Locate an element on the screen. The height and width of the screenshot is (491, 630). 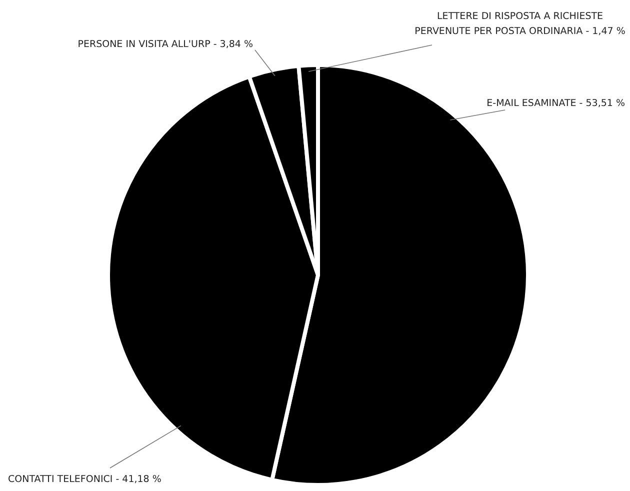
slice-label: E-MAIL ESAMINATE - 53,51 % is located at coordinates (555, 103).